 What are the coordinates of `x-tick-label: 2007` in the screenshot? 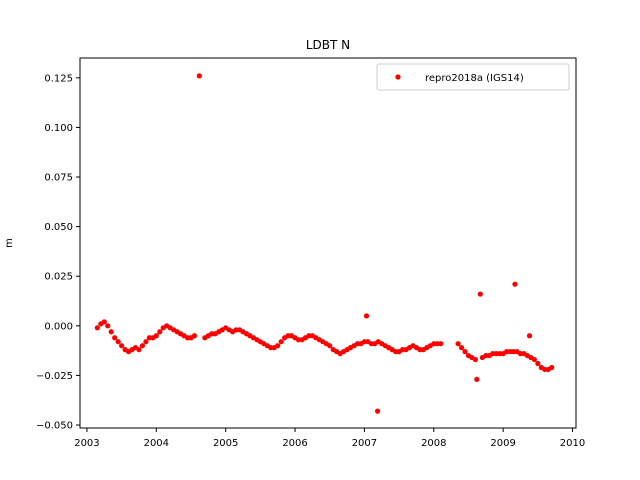 It's located at (364, 443).